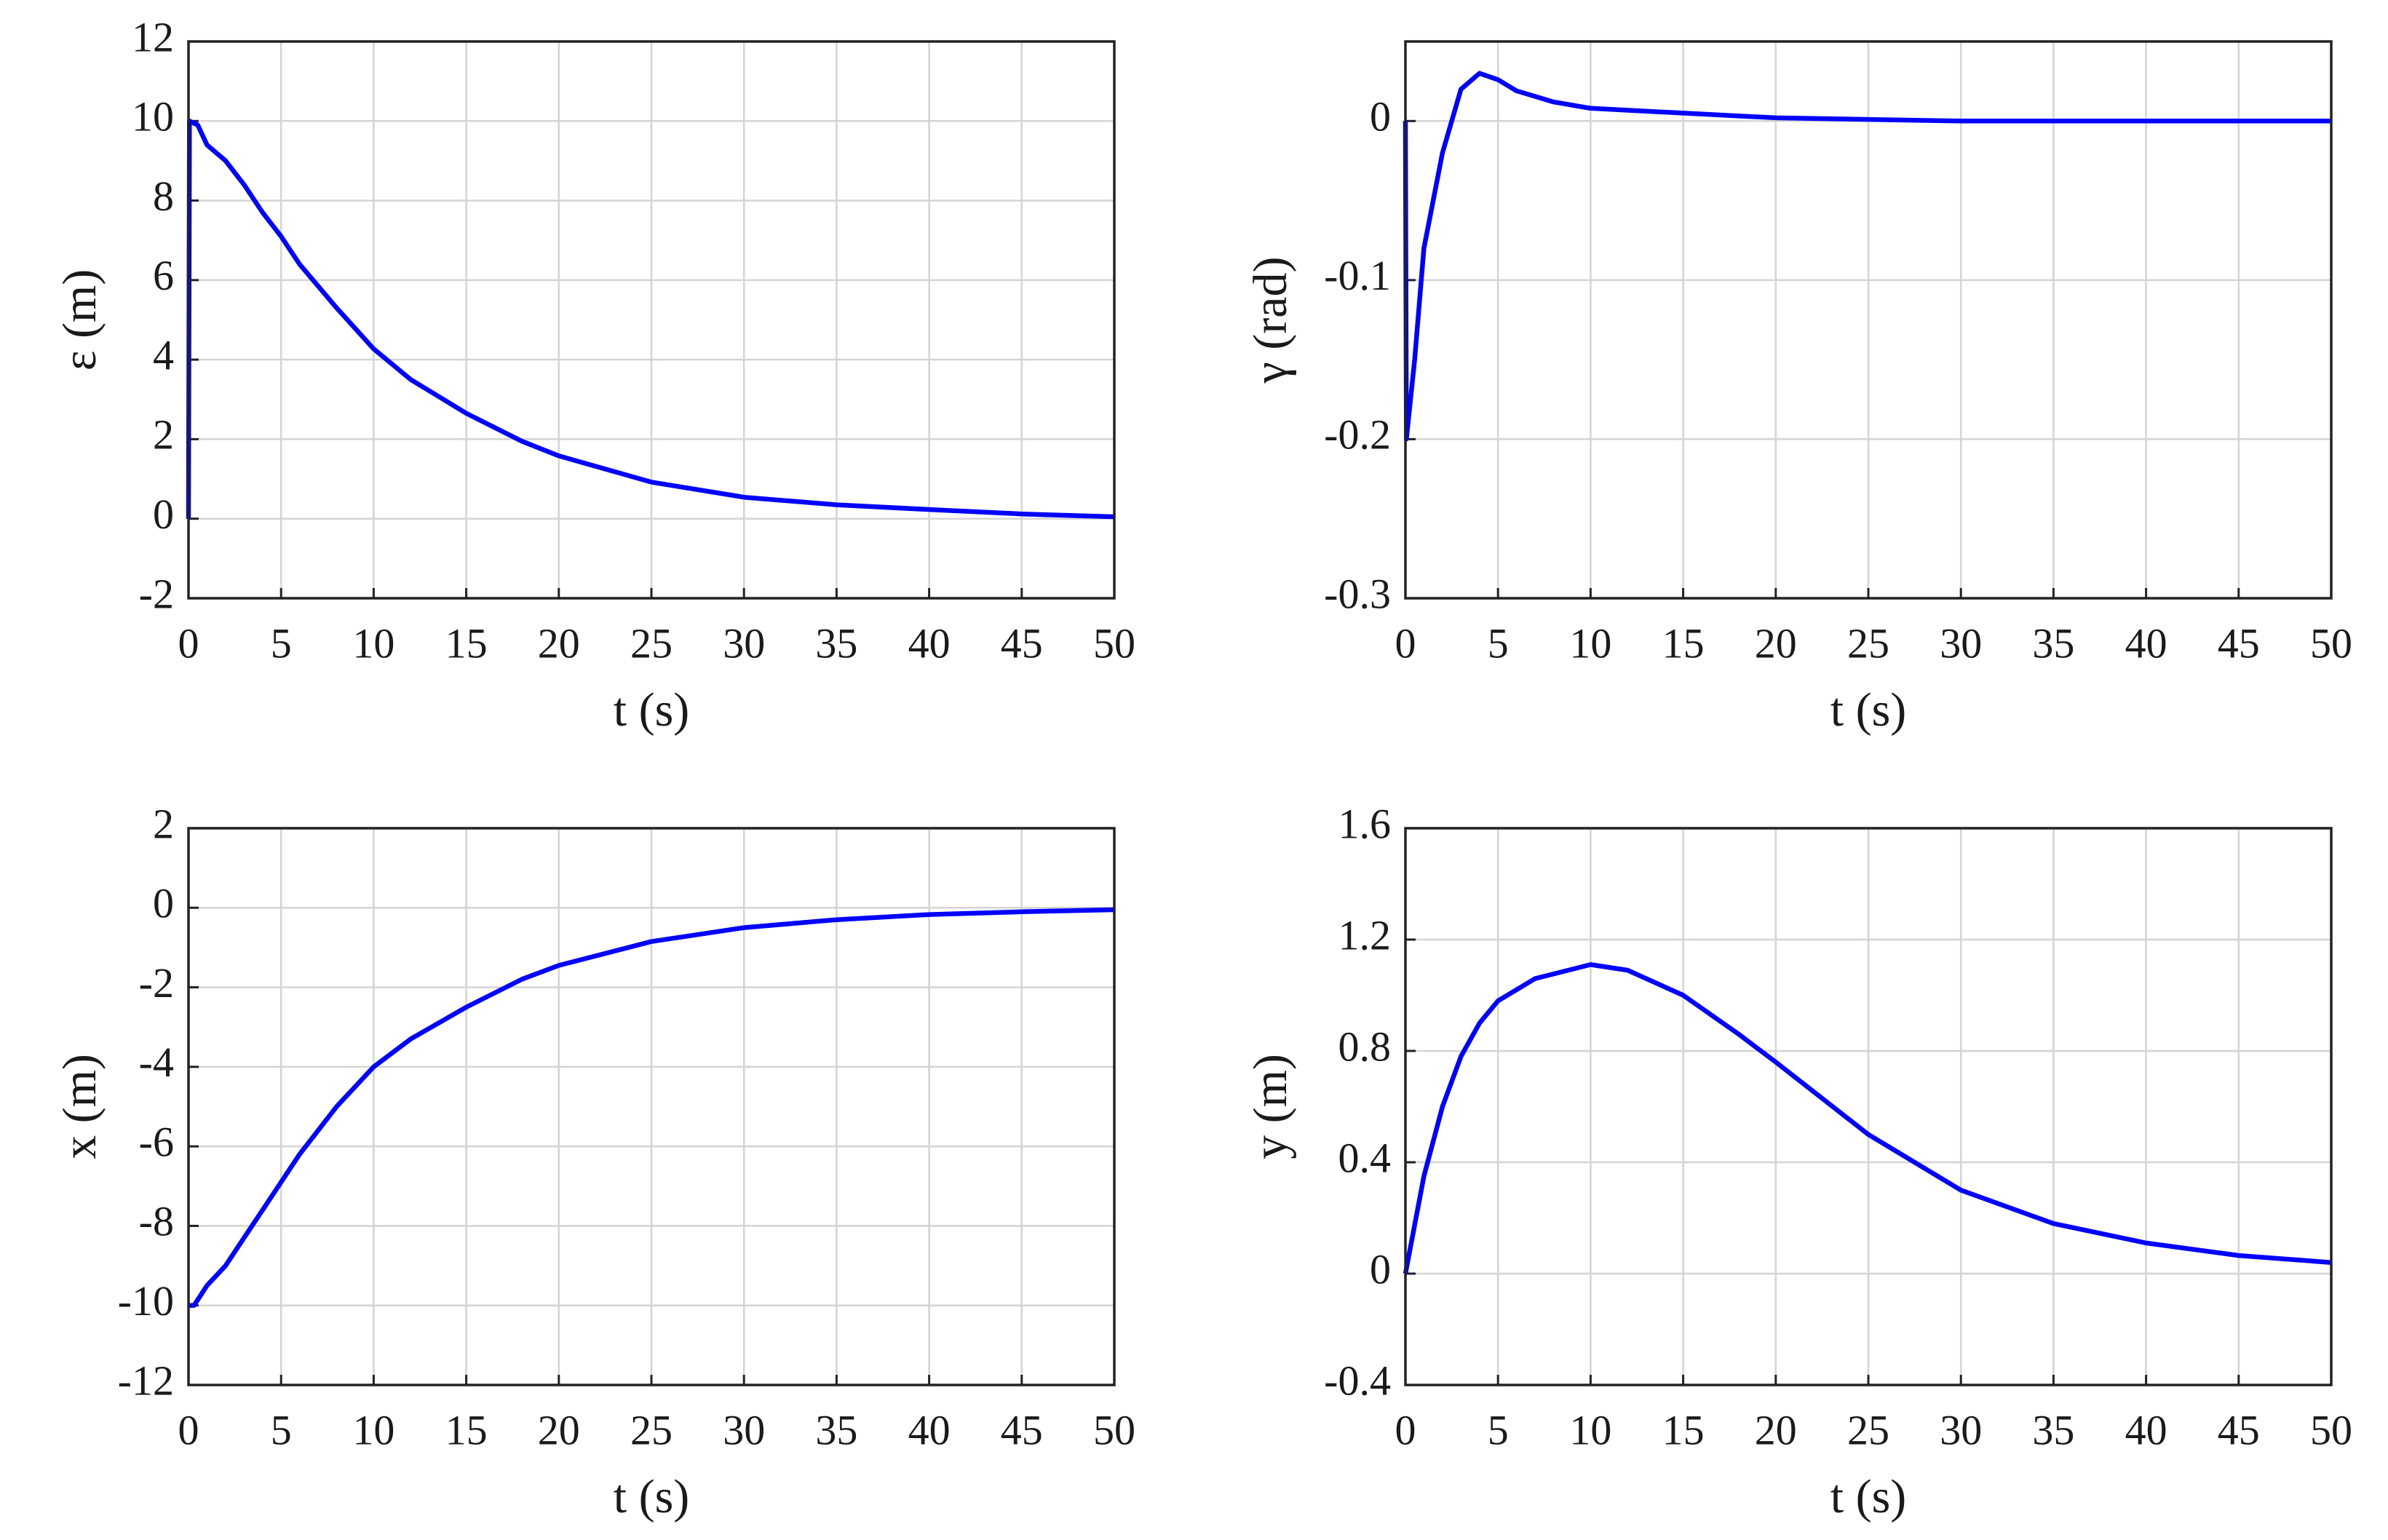 The height and width of the screenshot is (1540, 2388). What do you see at coordinates (1365, 823) in the screenshot?
I see `y-tick-label: 1.6` at bounding box center [1365, 823].